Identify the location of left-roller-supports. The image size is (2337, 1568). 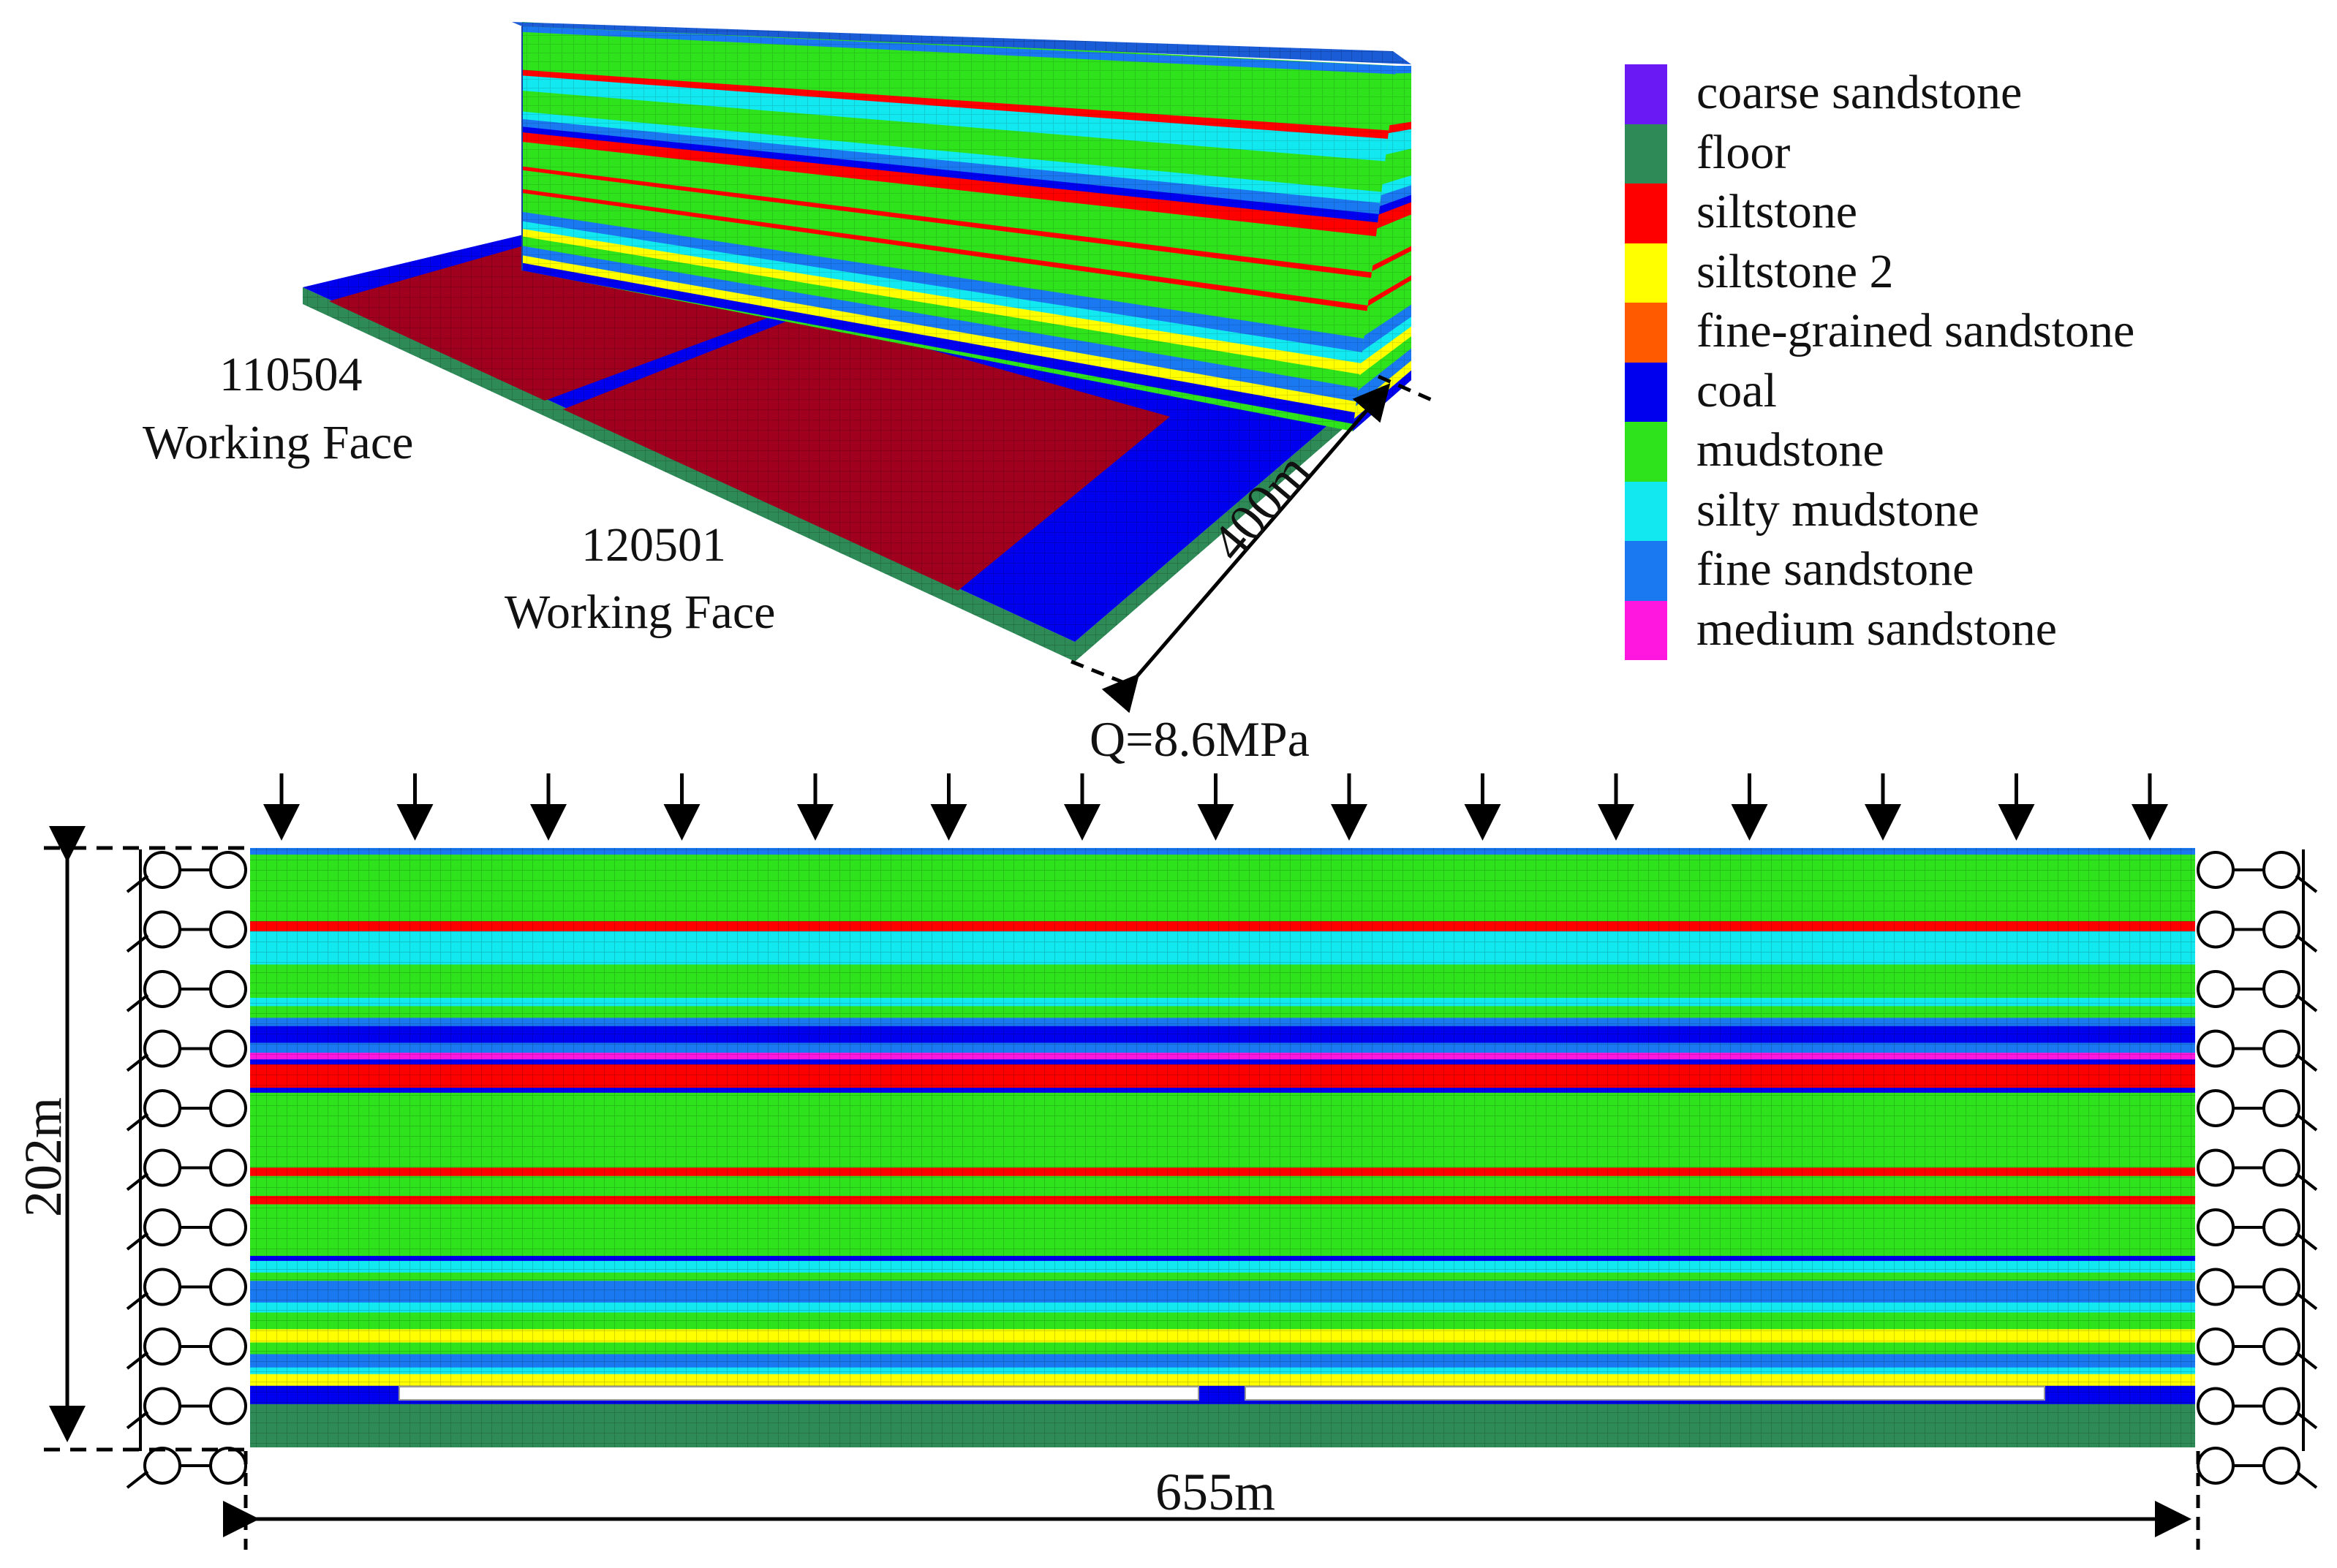
(186, 1169).